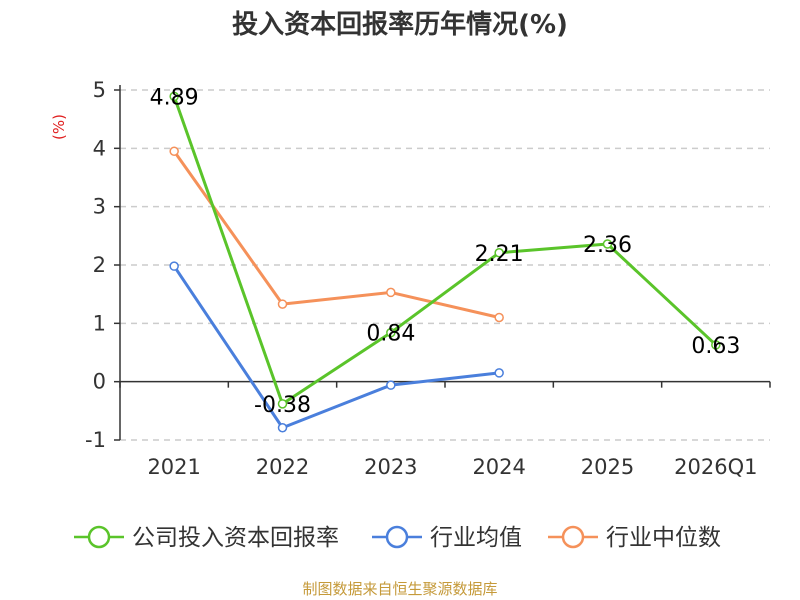 The height and width of the screenshot is (600, 800). Describe the element at coordinates (476, 538) in the screenshot. I see `legend-label: 行业均值` at that location.